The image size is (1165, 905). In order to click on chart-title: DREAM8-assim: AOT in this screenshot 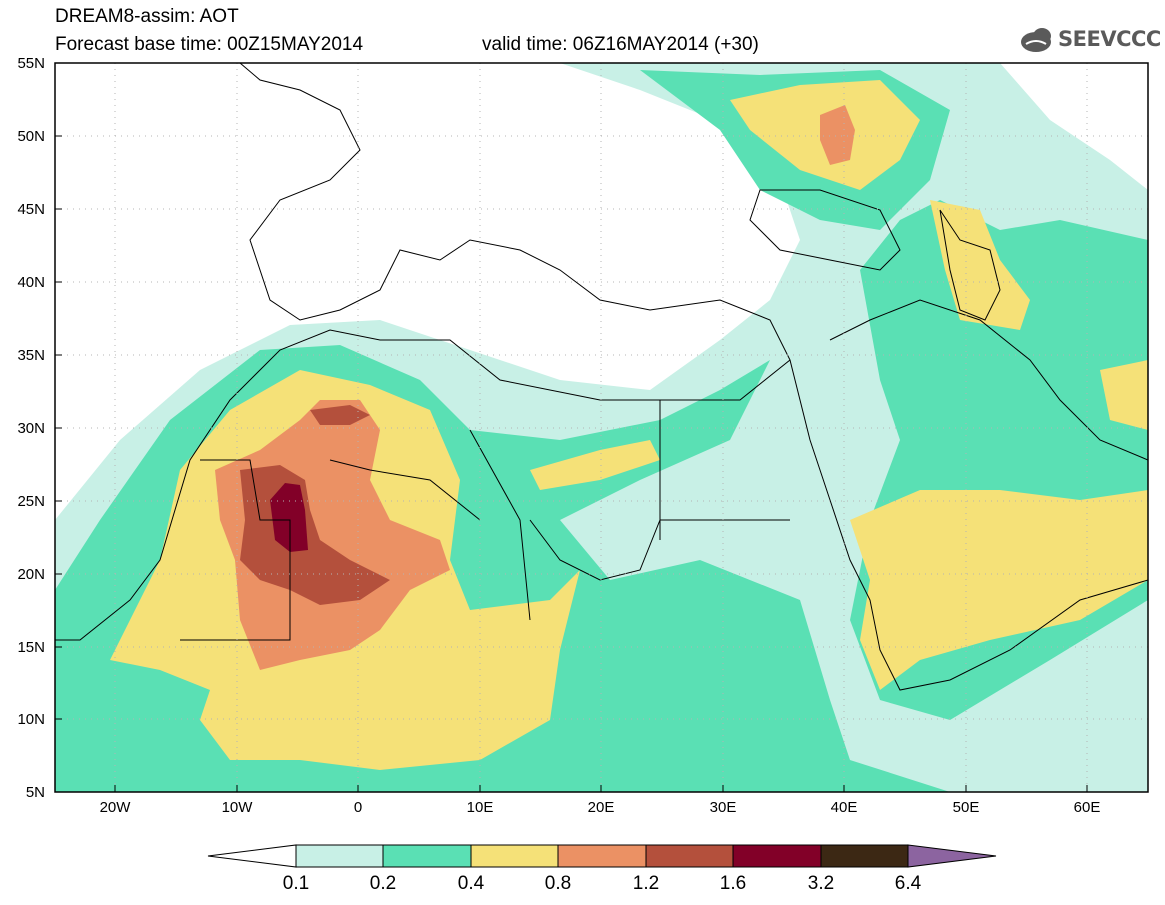, I will do `click(147, 16)`.